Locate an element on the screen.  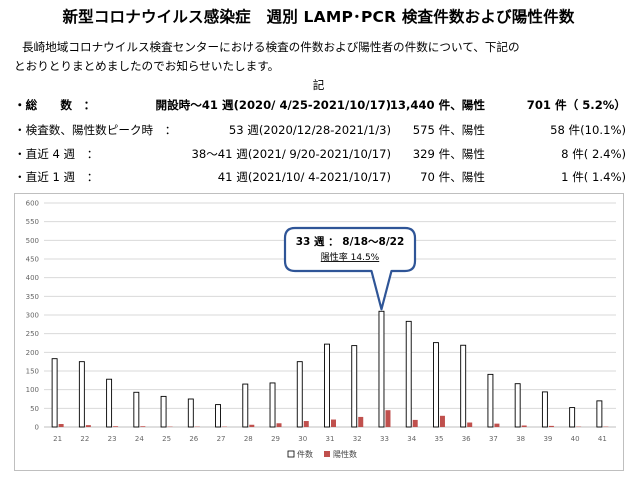
summary-positive: 8 件( 2.4%) is located at coordinates (593, 154).